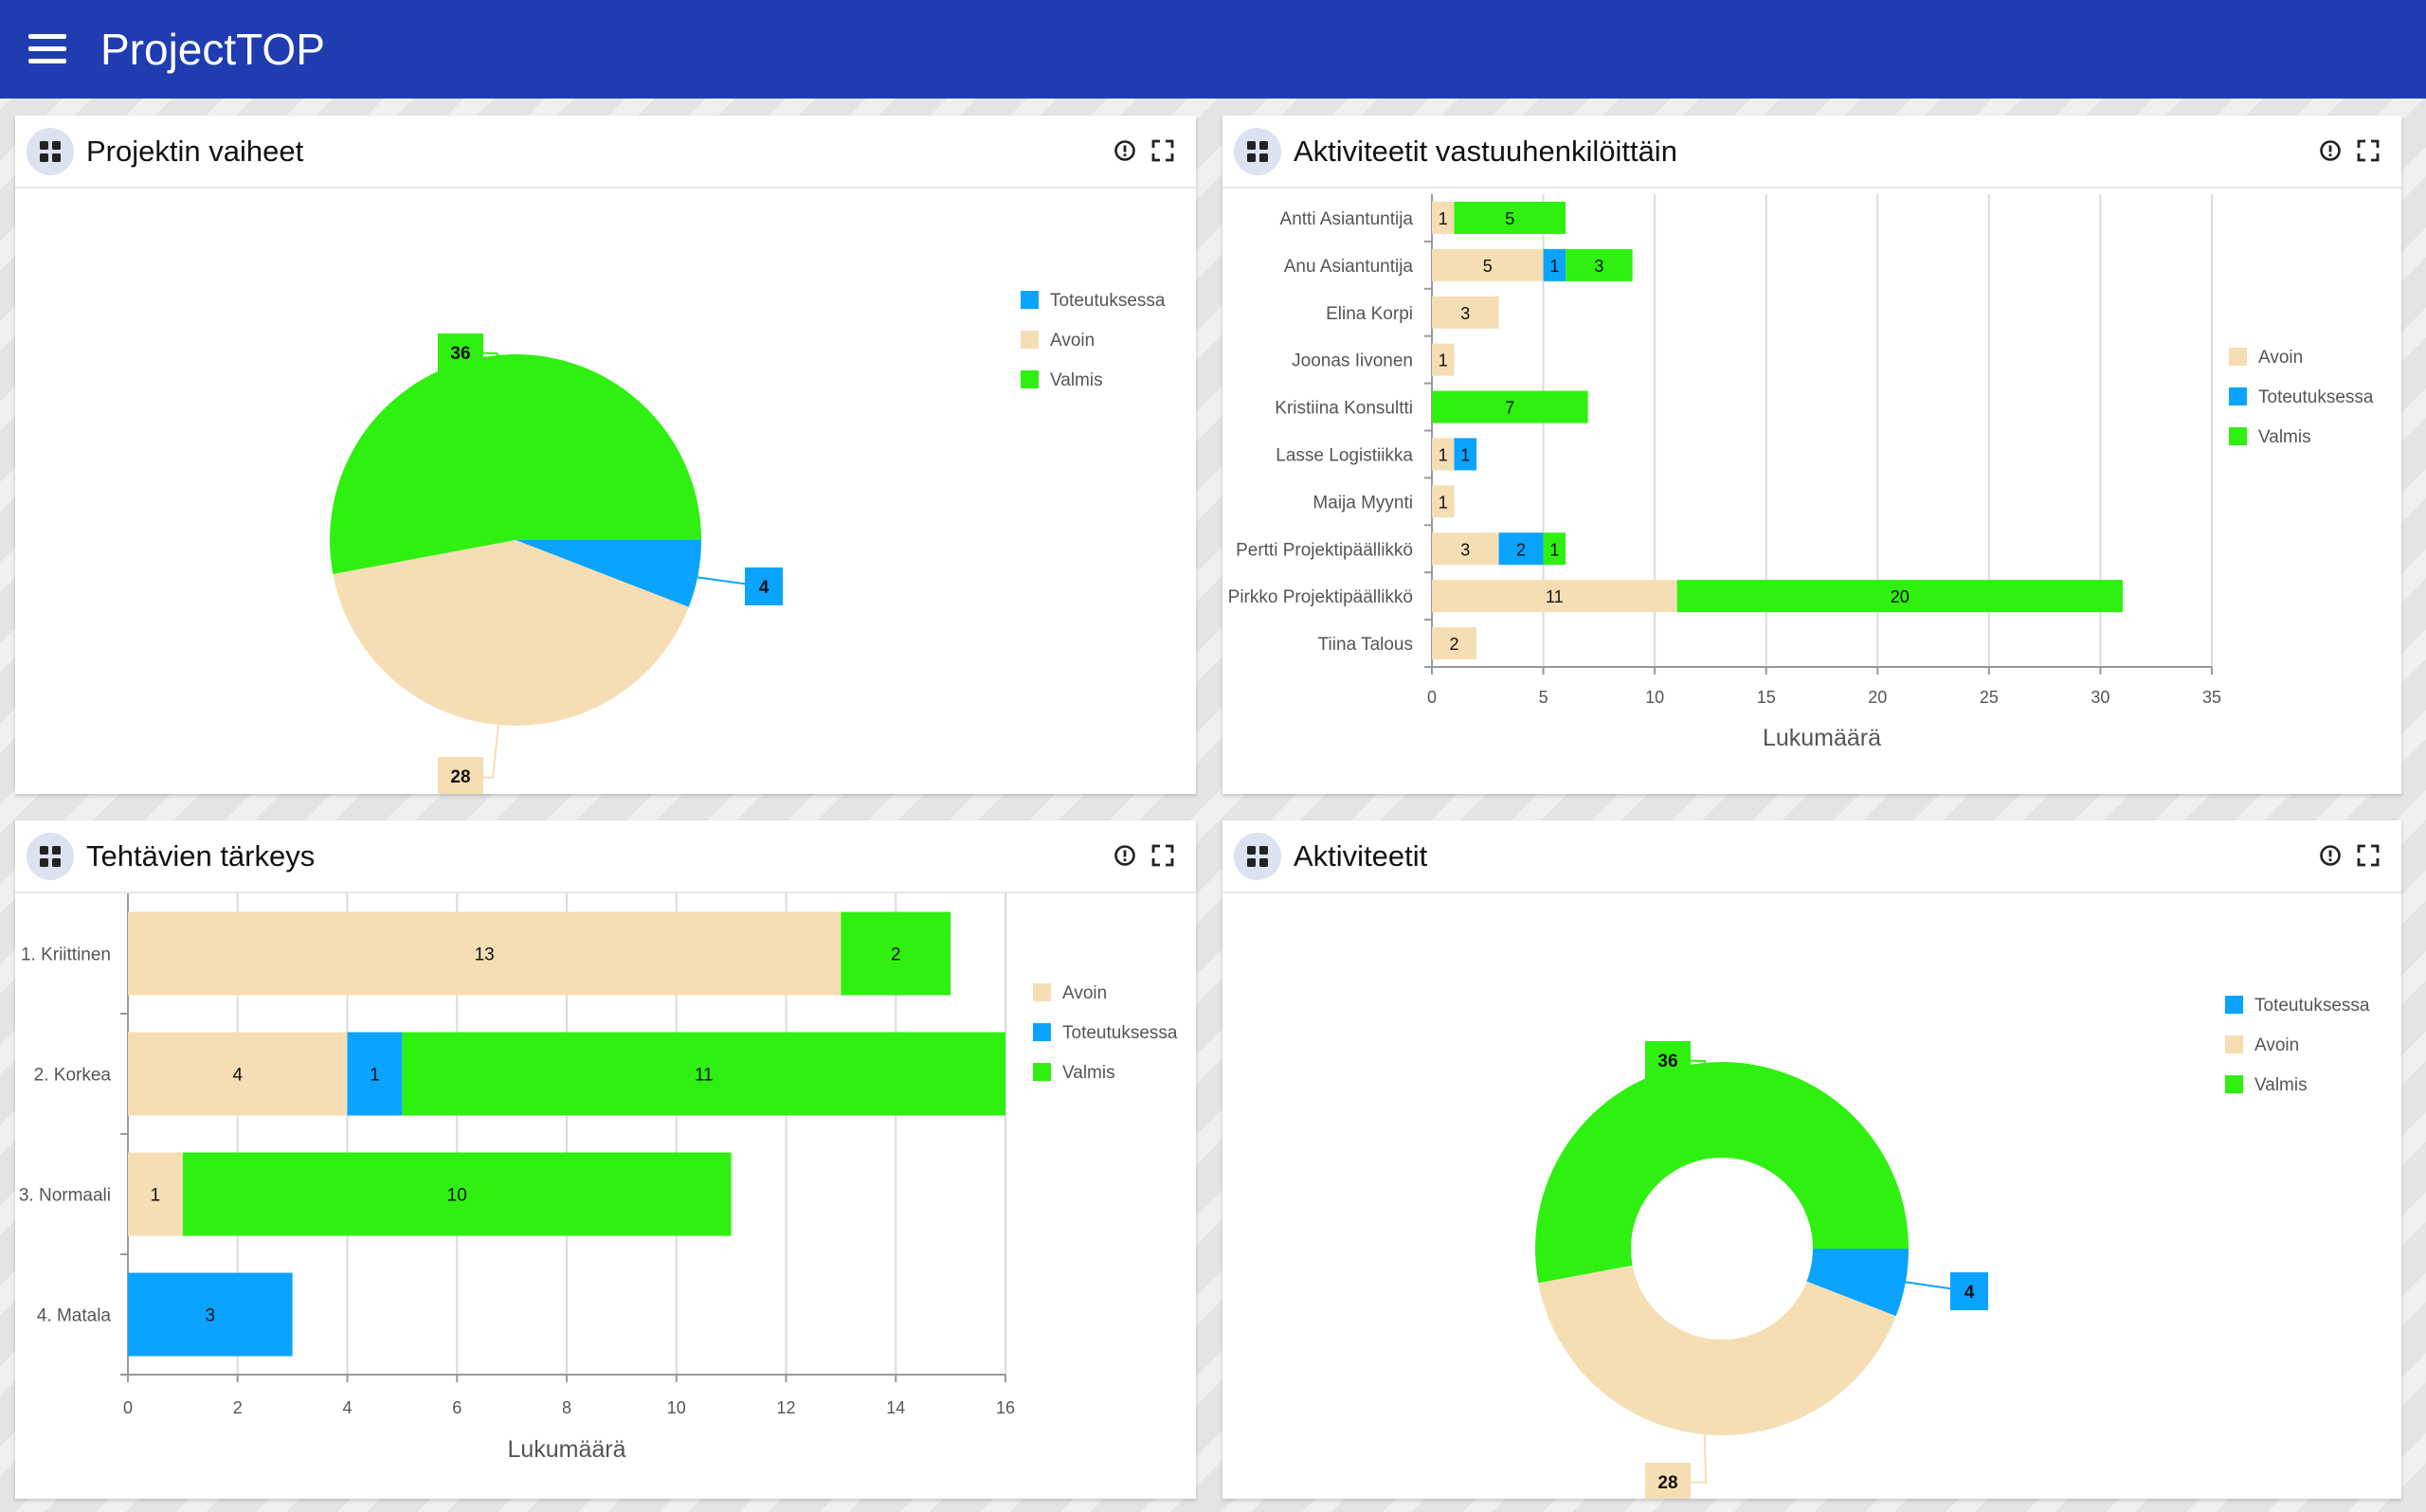 The height and width of the screenshot is (1512, 2426). What do you see at coordinates (1363, 503) in the screenshot?
I see `y-tick-label: Maija Myynti` at bounding box center [1363, 503].